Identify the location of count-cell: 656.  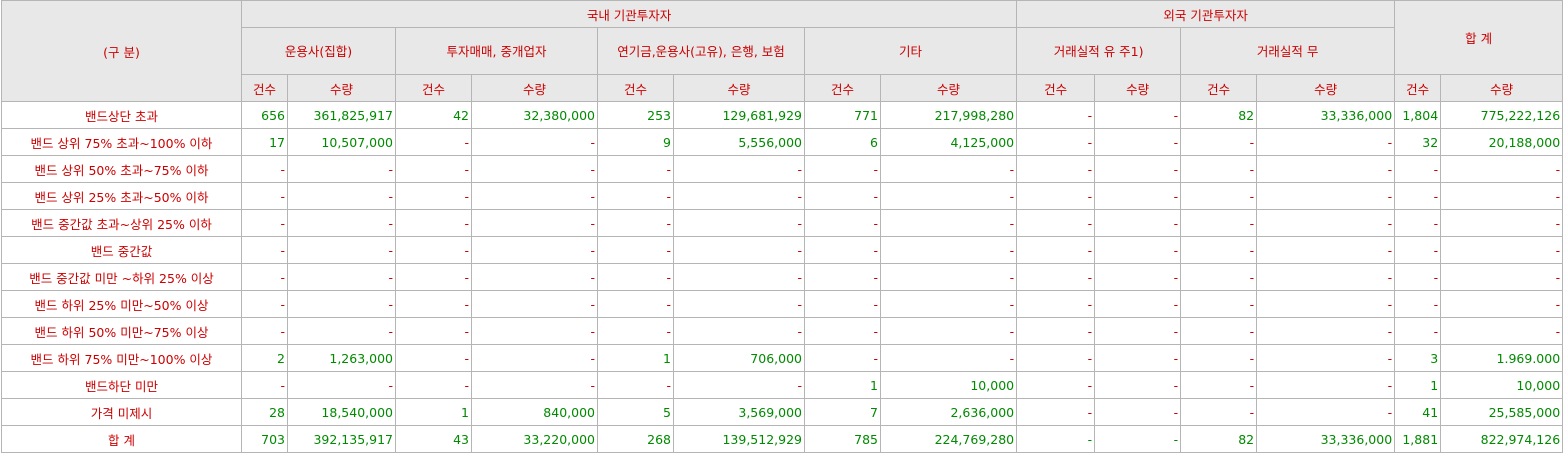
(264, 115).